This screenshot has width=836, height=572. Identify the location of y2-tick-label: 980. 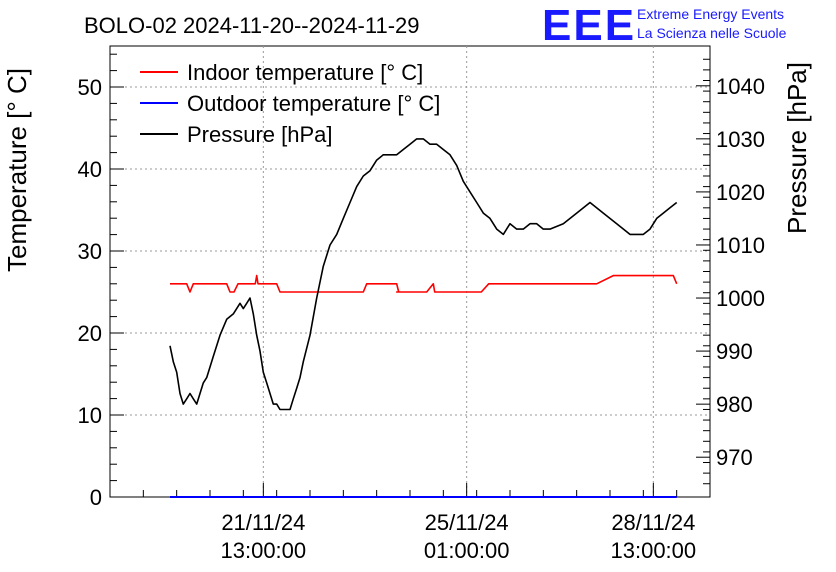
(734, 404).